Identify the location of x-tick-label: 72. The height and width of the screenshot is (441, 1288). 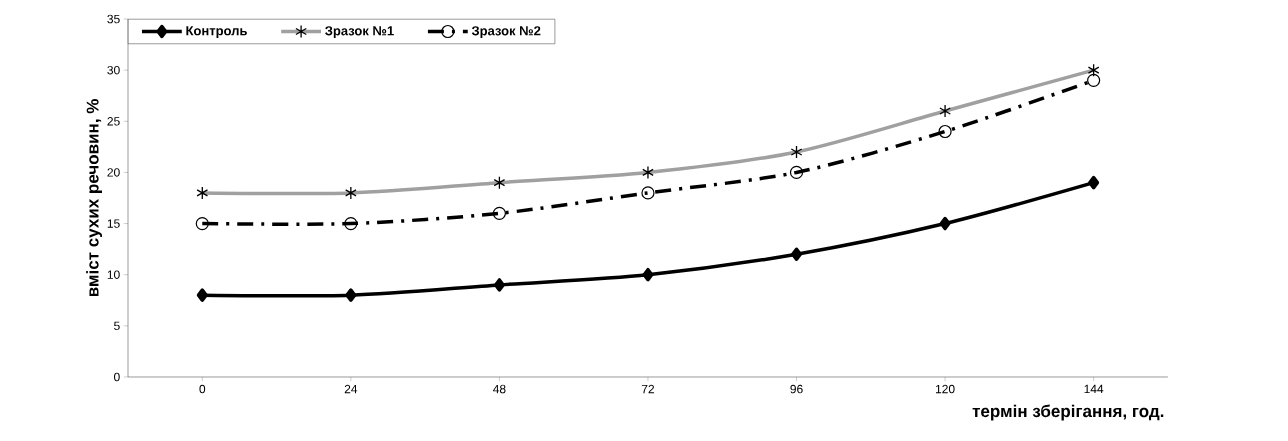
(648, 389).